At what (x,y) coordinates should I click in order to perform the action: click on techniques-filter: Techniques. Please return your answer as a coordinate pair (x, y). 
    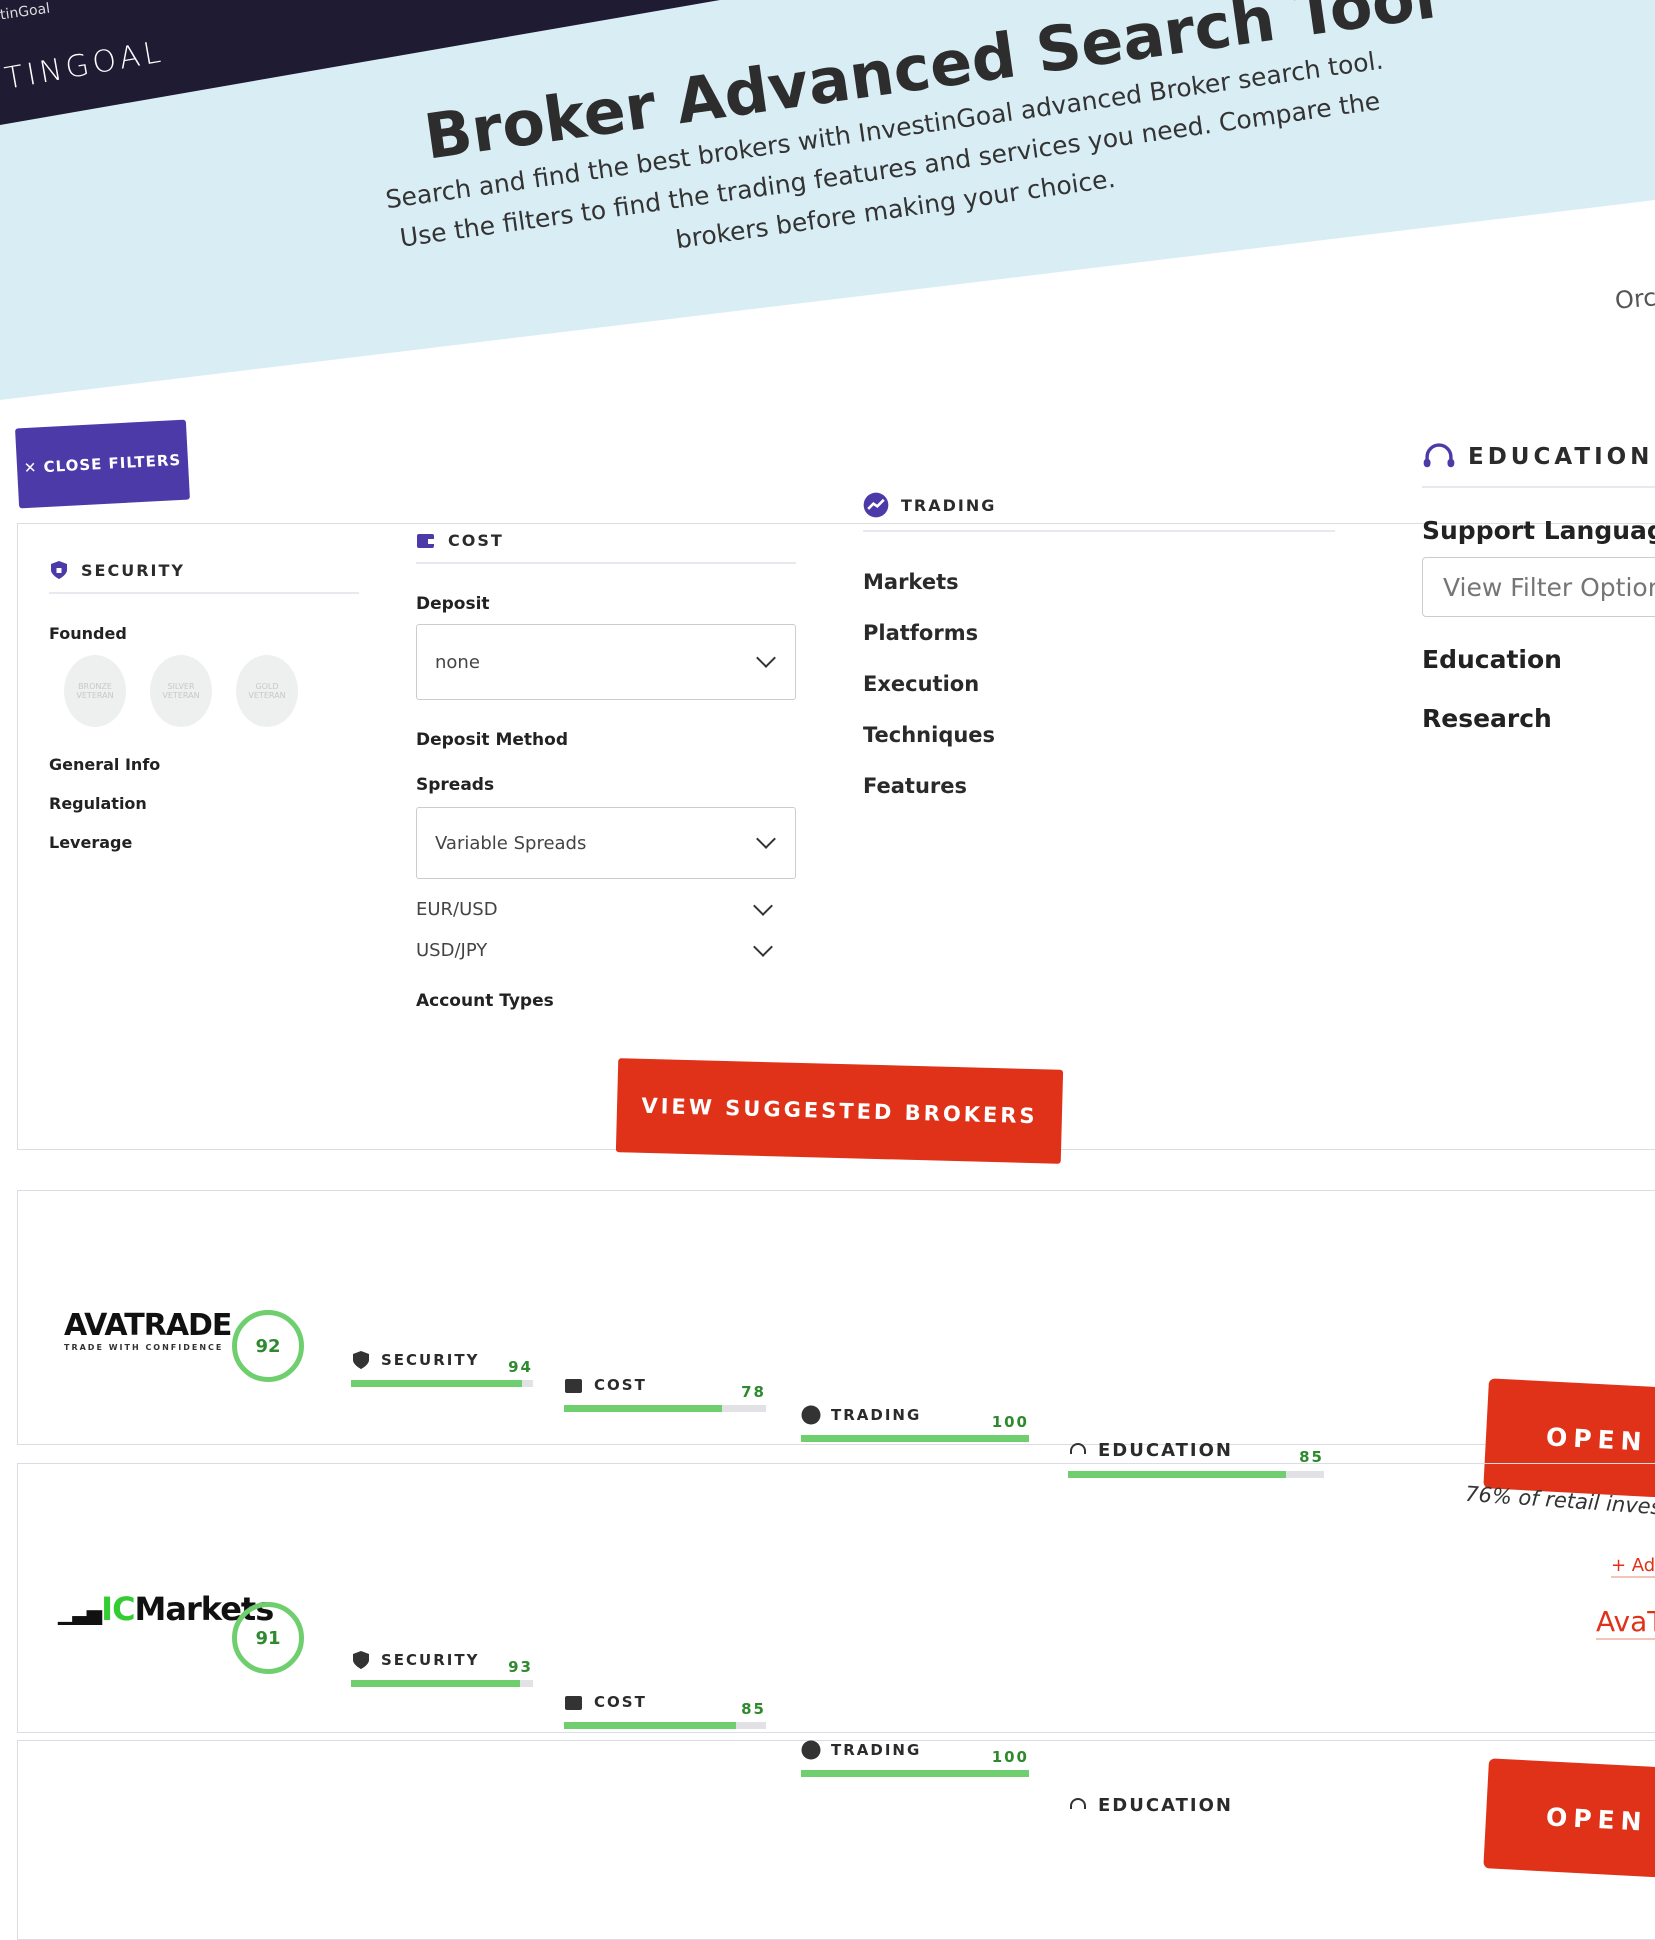
    Looking at the image, I should click on (929, 735).